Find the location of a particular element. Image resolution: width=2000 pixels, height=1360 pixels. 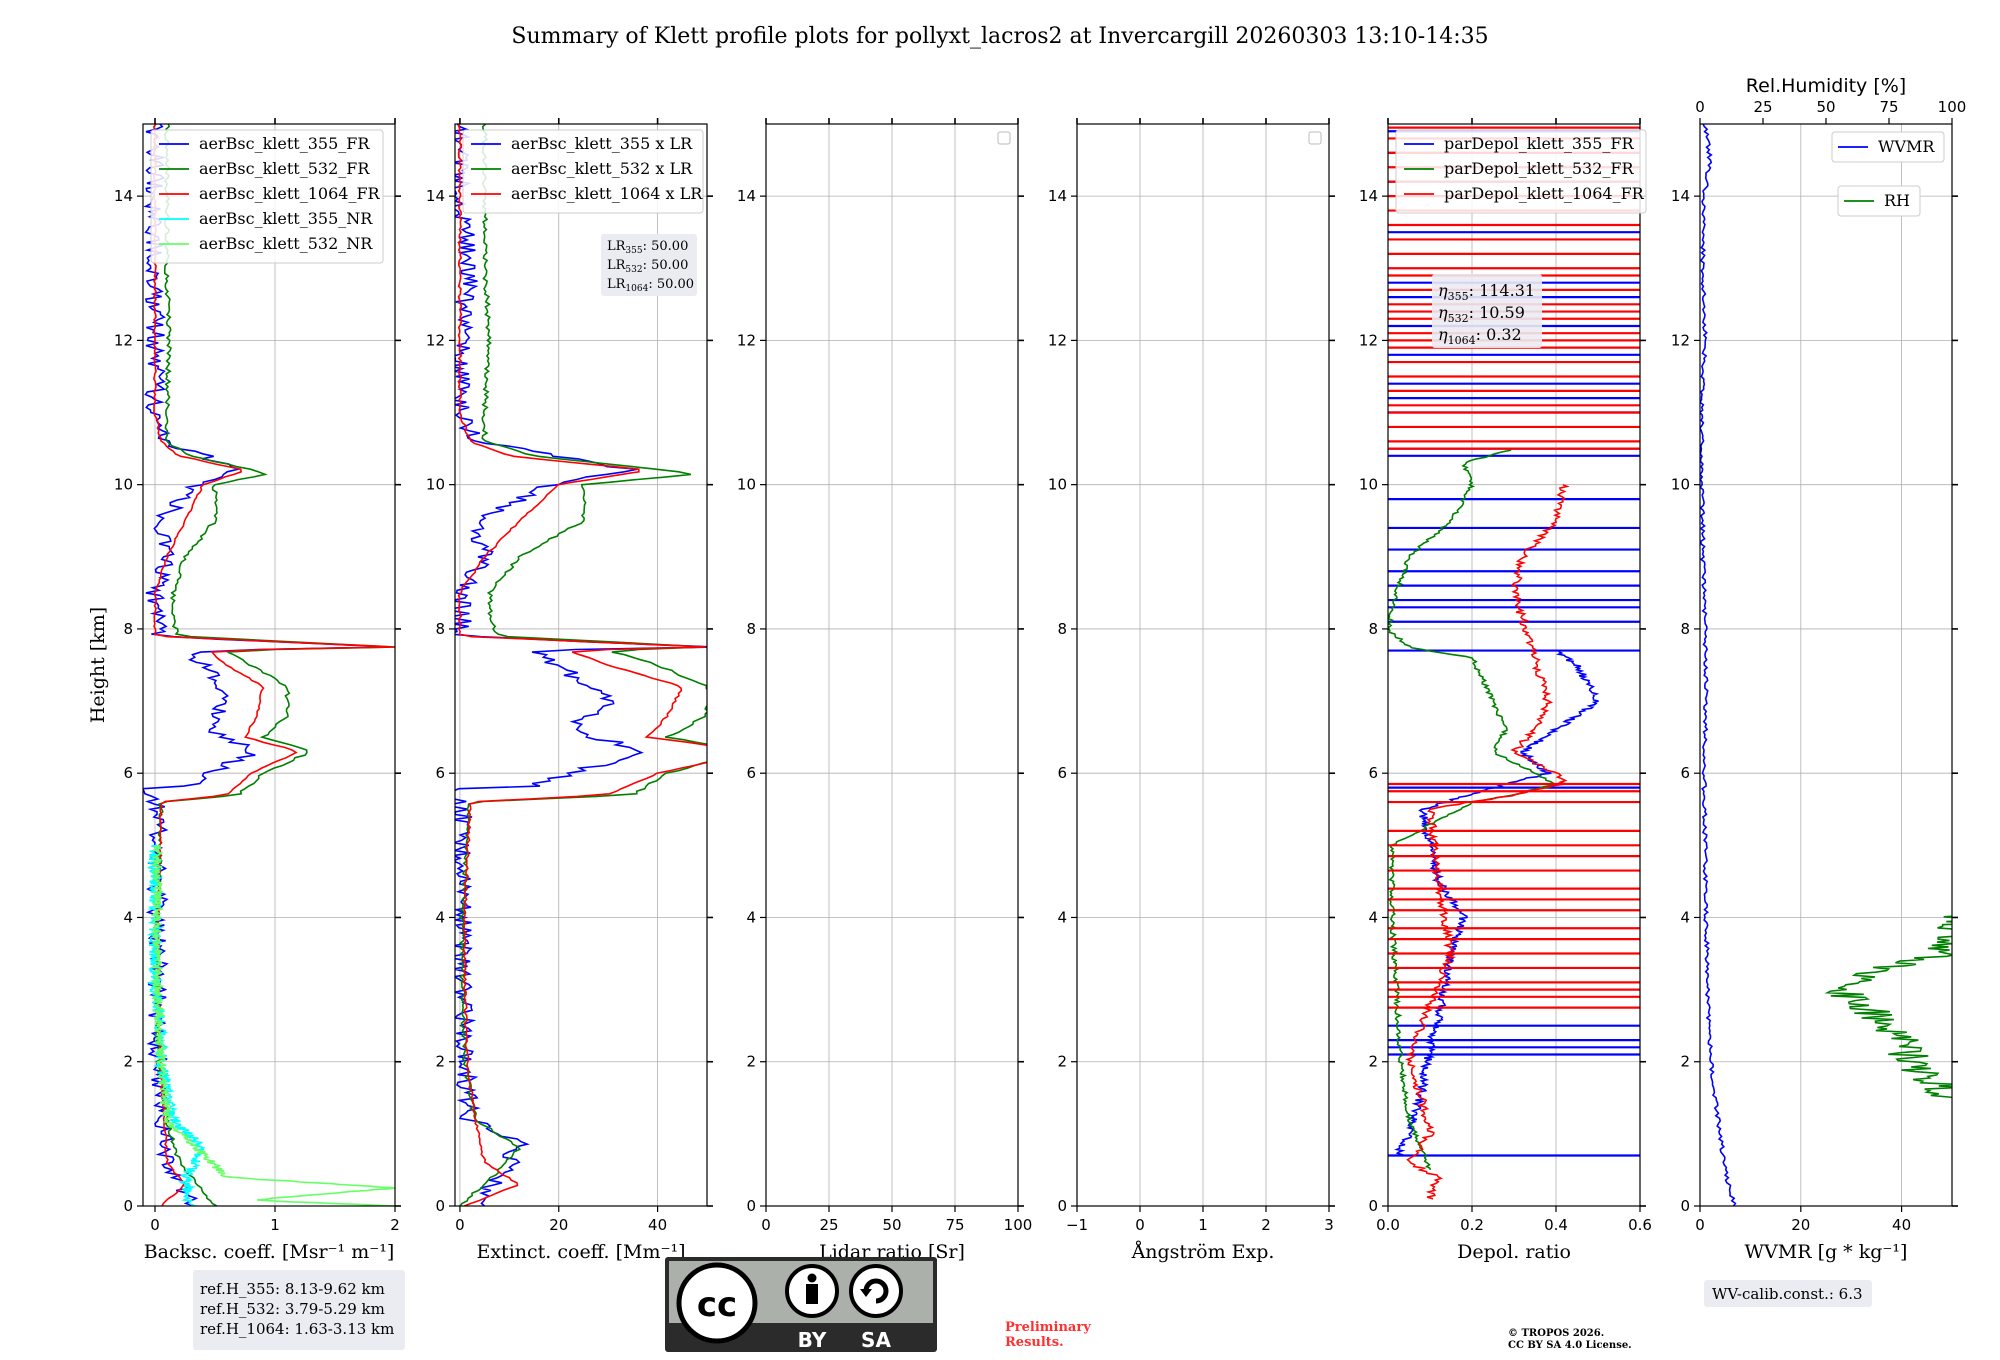

top-x-tick-label: 25 is located at coordinates (1762, 107).